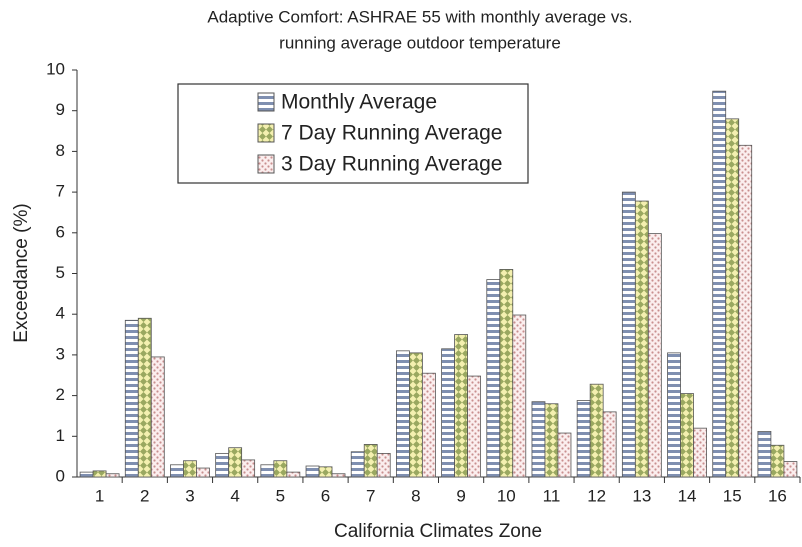 The height and width of the screenshot is (547, 802). What do you see at coordinates (60, 272) in the screenshot?
I see `y-tick-label: 5` at bounding box center [60, 272].